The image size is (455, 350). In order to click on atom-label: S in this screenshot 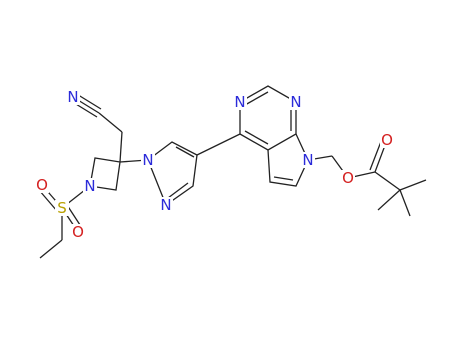, I will do `click(62, 208)`.